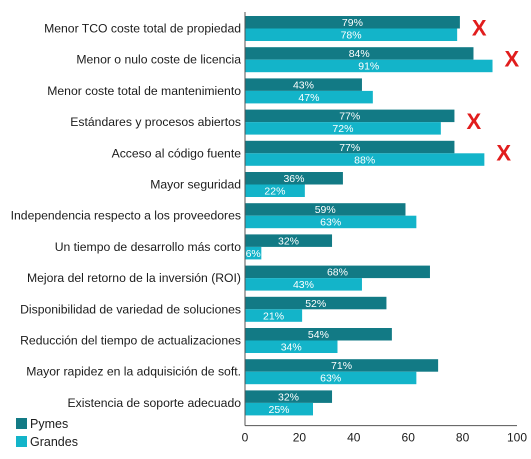  What do you see at coordinates (463, 438) in the screenshot?
I see `x-tick-label: 80` at bounding box center [463, 438].